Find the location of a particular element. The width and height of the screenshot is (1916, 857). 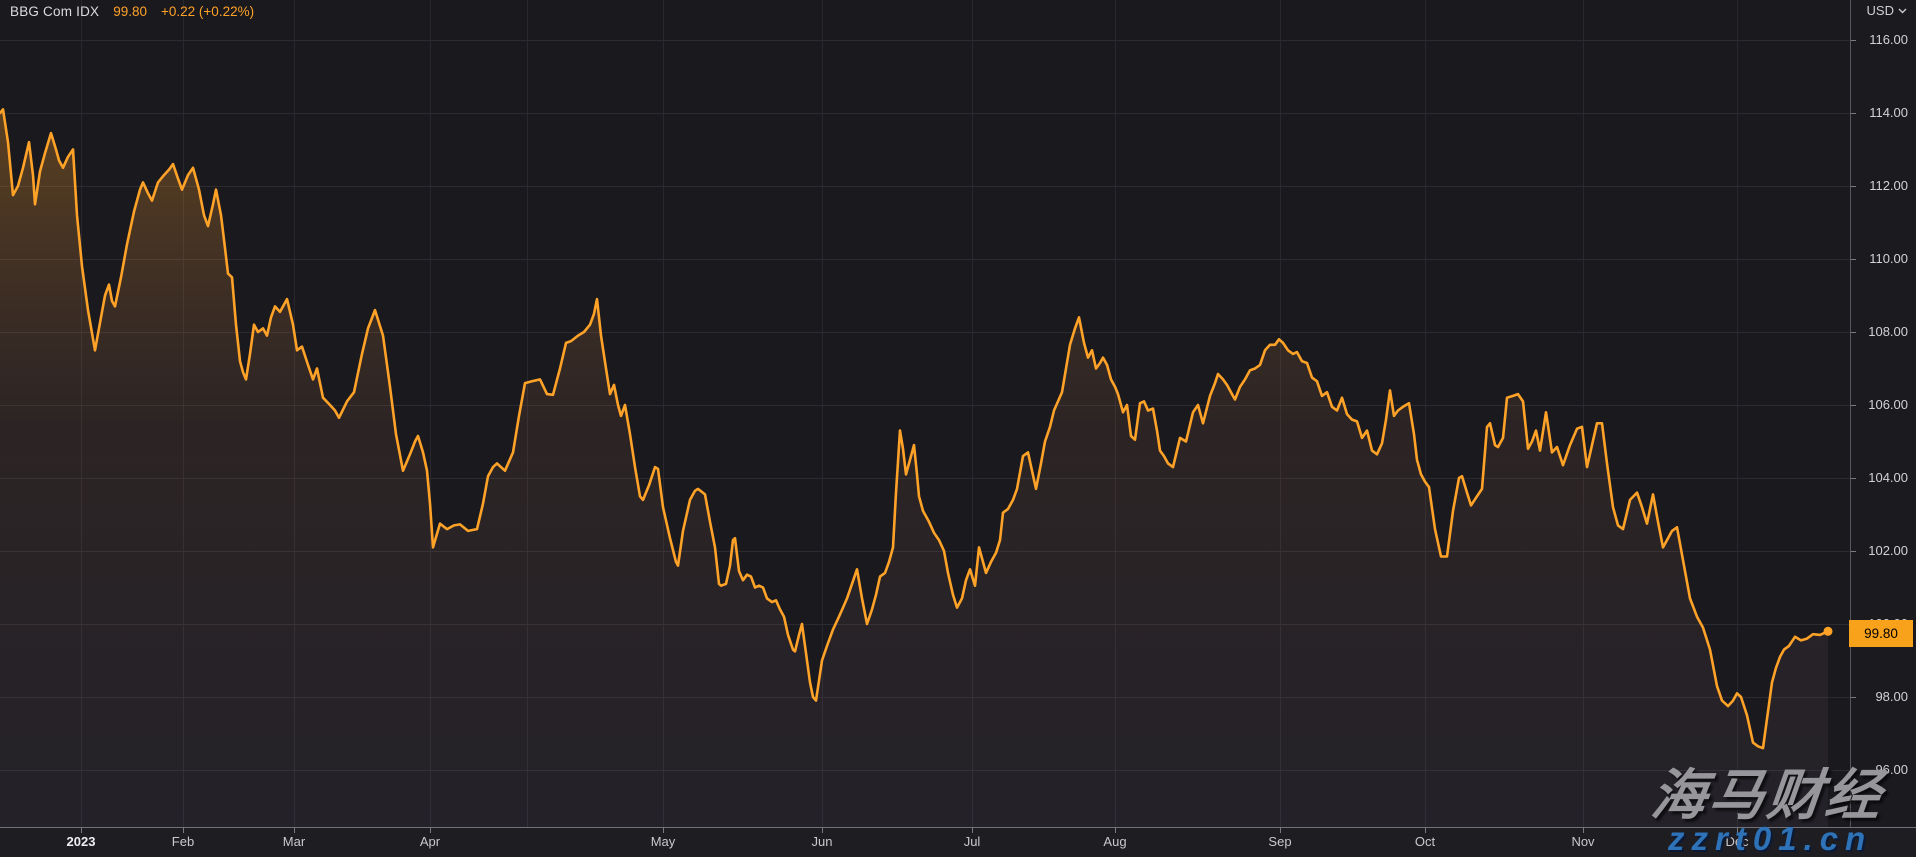

instrument-change: +0.22 (+0.22%) is located at coordinates (208, 11).